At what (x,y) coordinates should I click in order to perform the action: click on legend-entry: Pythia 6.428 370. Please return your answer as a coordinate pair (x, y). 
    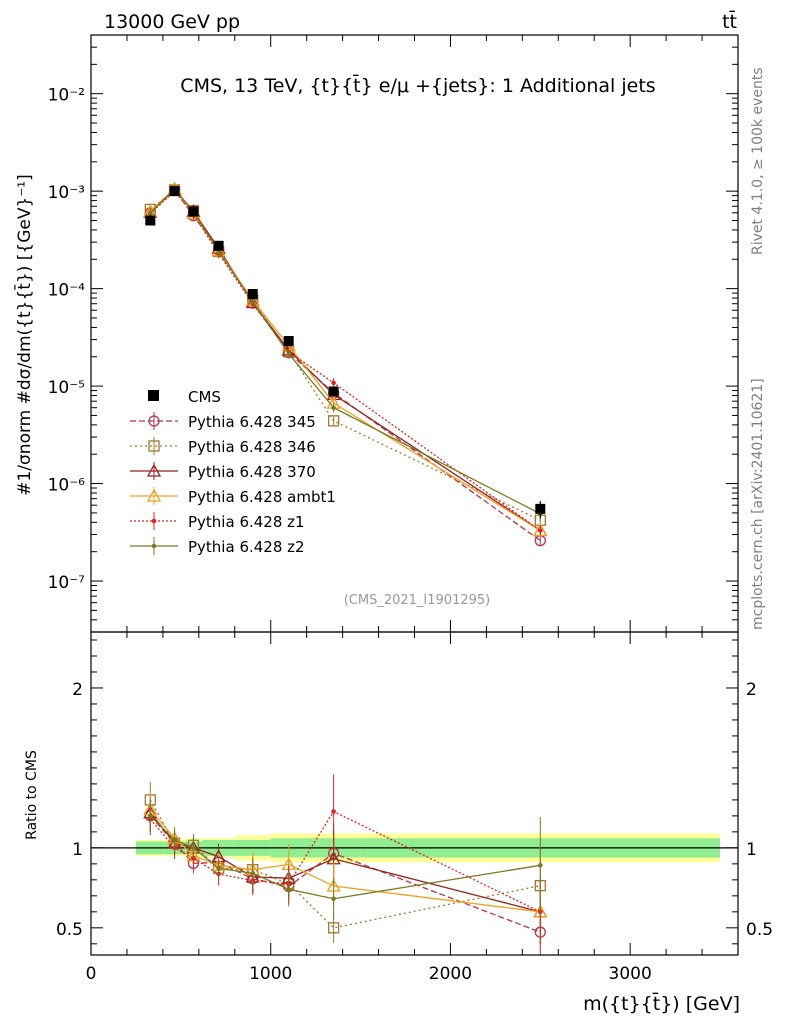
    Looking at the image, I should click on (223, 471).